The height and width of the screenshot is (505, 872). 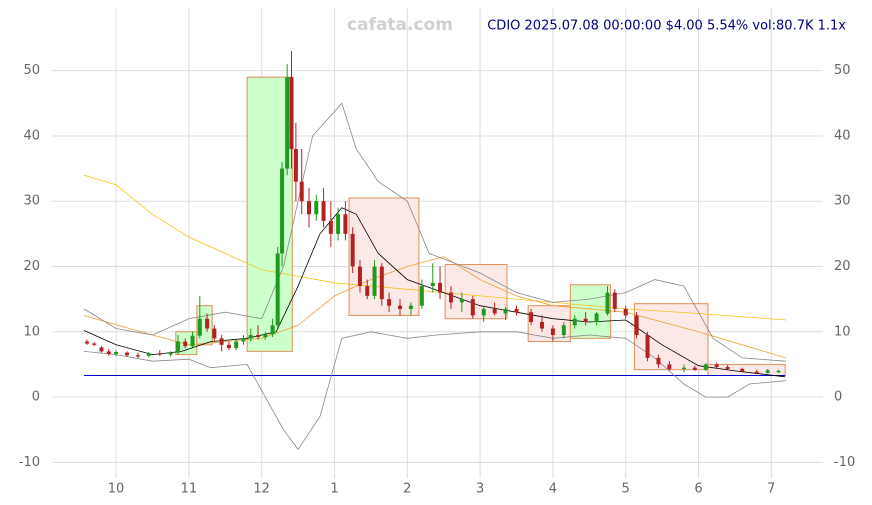 What do you see at coordinates (31, 70) in the screenshot?
I see `y-tick-label: 50` at bounding box center [31, 70].